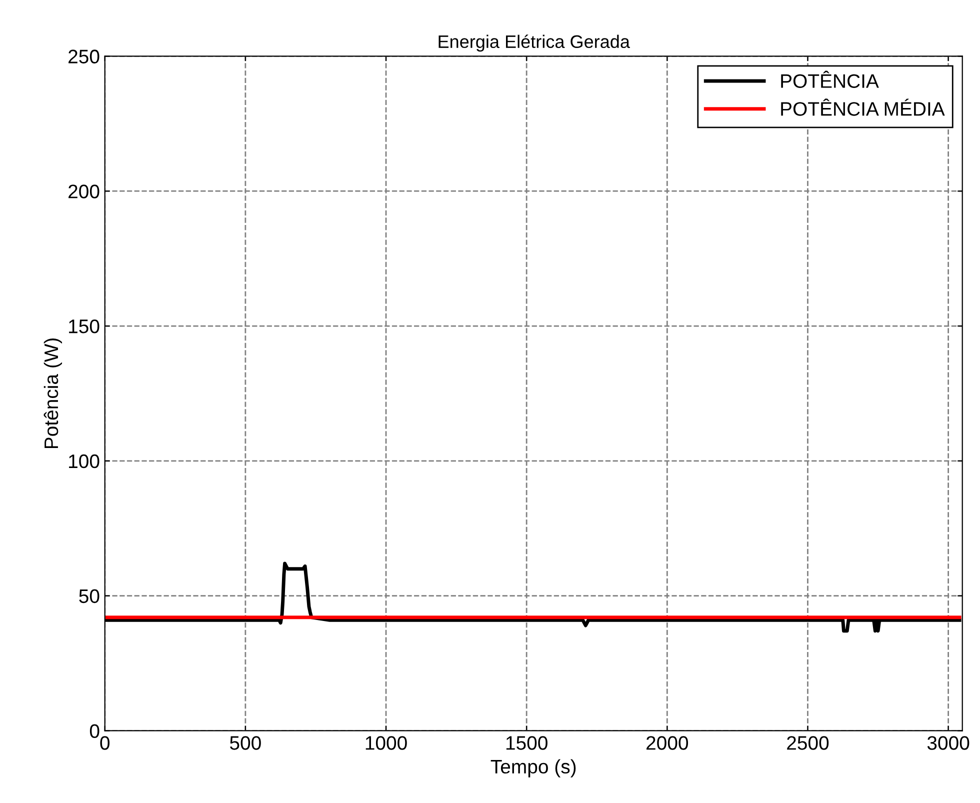 This screenshot has width=980, height=803. Describe the element at coordinates (808, 743) in the screenshot. I see `x-tick-label: 2500` at that location.